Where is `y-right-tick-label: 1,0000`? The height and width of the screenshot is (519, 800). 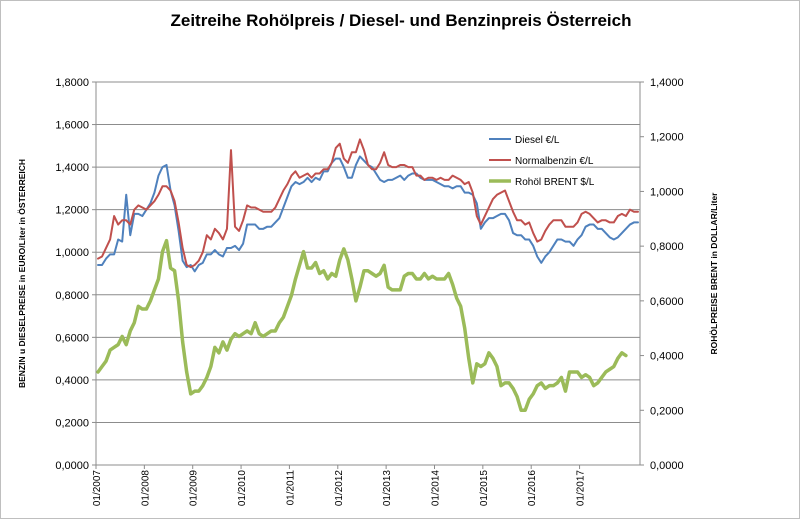 y-right-tick-label: 1,0000 is located at coordinates (667, 192).